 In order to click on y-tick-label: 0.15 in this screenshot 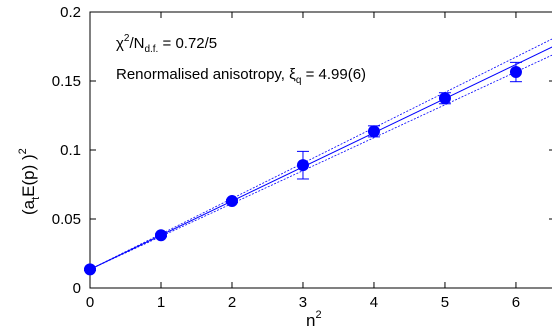, I will do `click(66, 81)`.